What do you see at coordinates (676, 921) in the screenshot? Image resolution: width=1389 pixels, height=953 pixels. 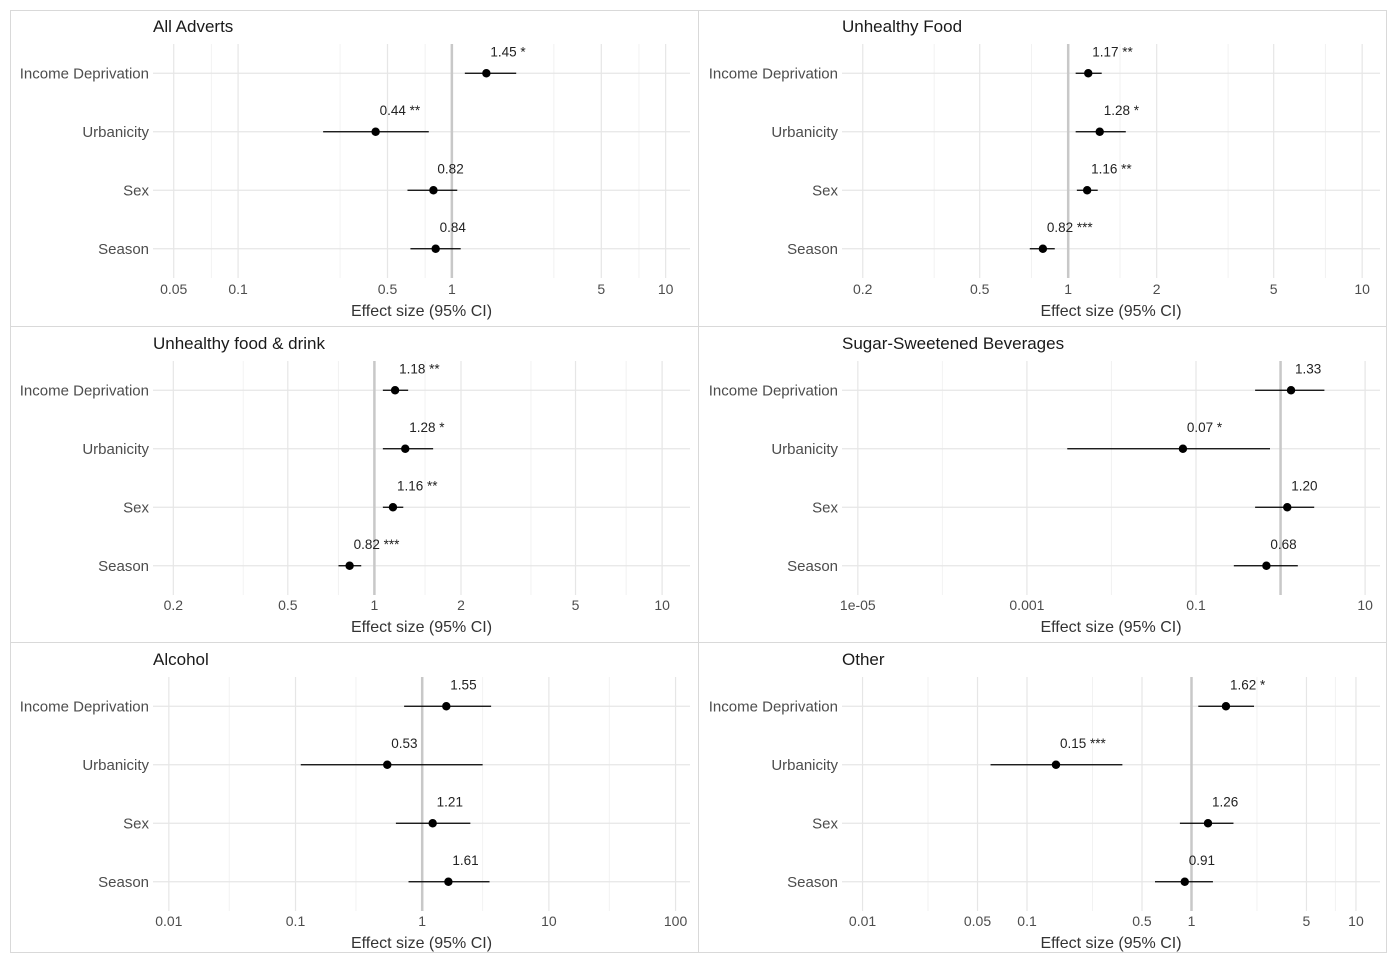 I see `tick-label: 100` at bounding box center [676, 921].